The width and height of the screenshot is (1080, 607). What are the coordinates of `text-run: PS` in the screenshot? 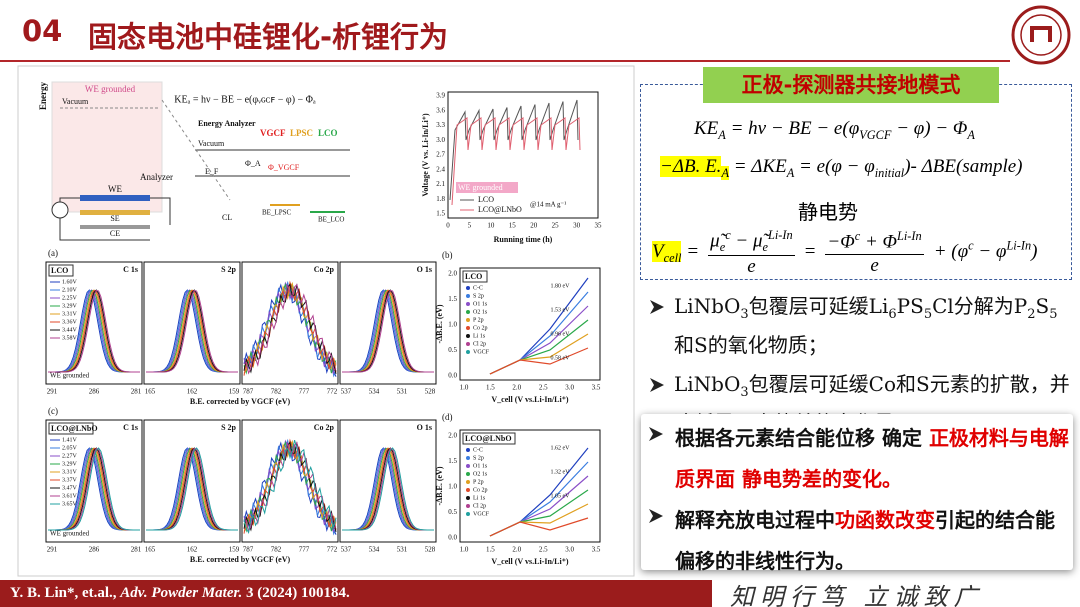 It's located at (910, 306).